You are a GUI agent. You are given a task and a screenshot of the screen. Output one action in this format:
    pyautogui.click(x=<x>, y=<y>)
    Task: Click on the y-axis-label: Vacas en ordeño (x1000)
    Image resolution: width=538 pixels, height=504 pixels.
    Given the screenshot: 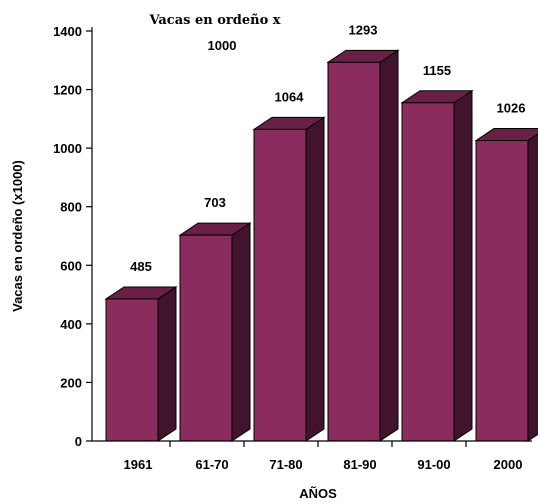 What is the action you would take?
    pyautogui.click(x=17, y=236)
    